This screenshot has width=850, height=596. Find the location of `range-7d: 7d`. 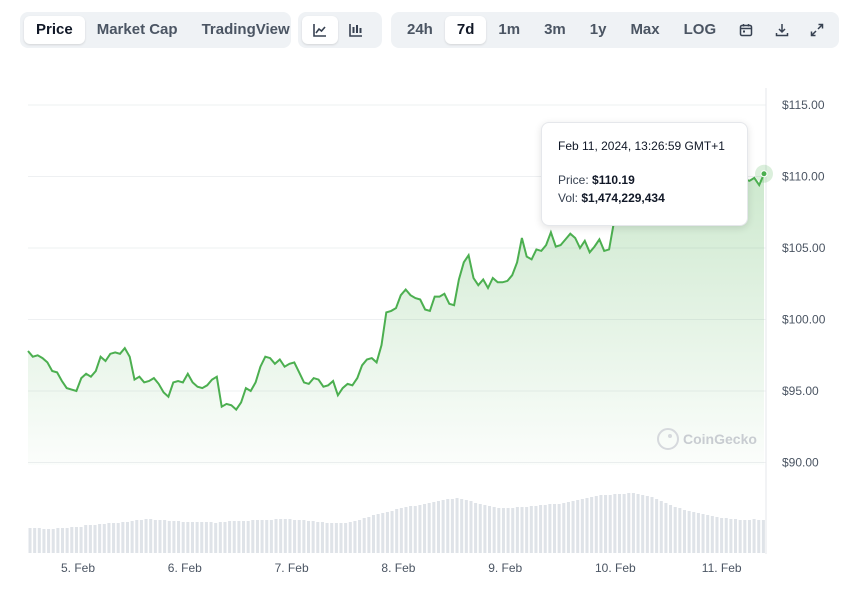

range-7d: 7d is located at coordinates (465, 30).